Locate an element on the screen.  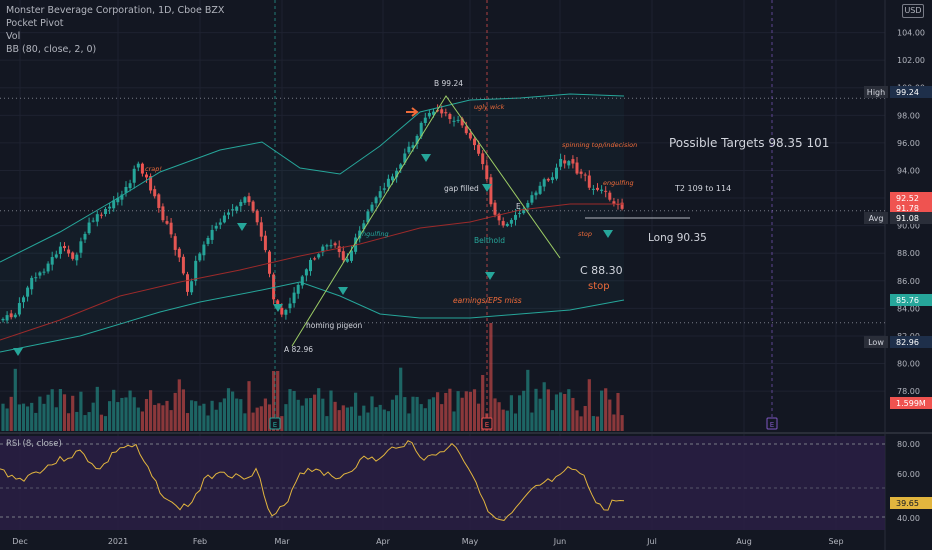
label-long: Long 90.35 is located at coordinates (677, 238).